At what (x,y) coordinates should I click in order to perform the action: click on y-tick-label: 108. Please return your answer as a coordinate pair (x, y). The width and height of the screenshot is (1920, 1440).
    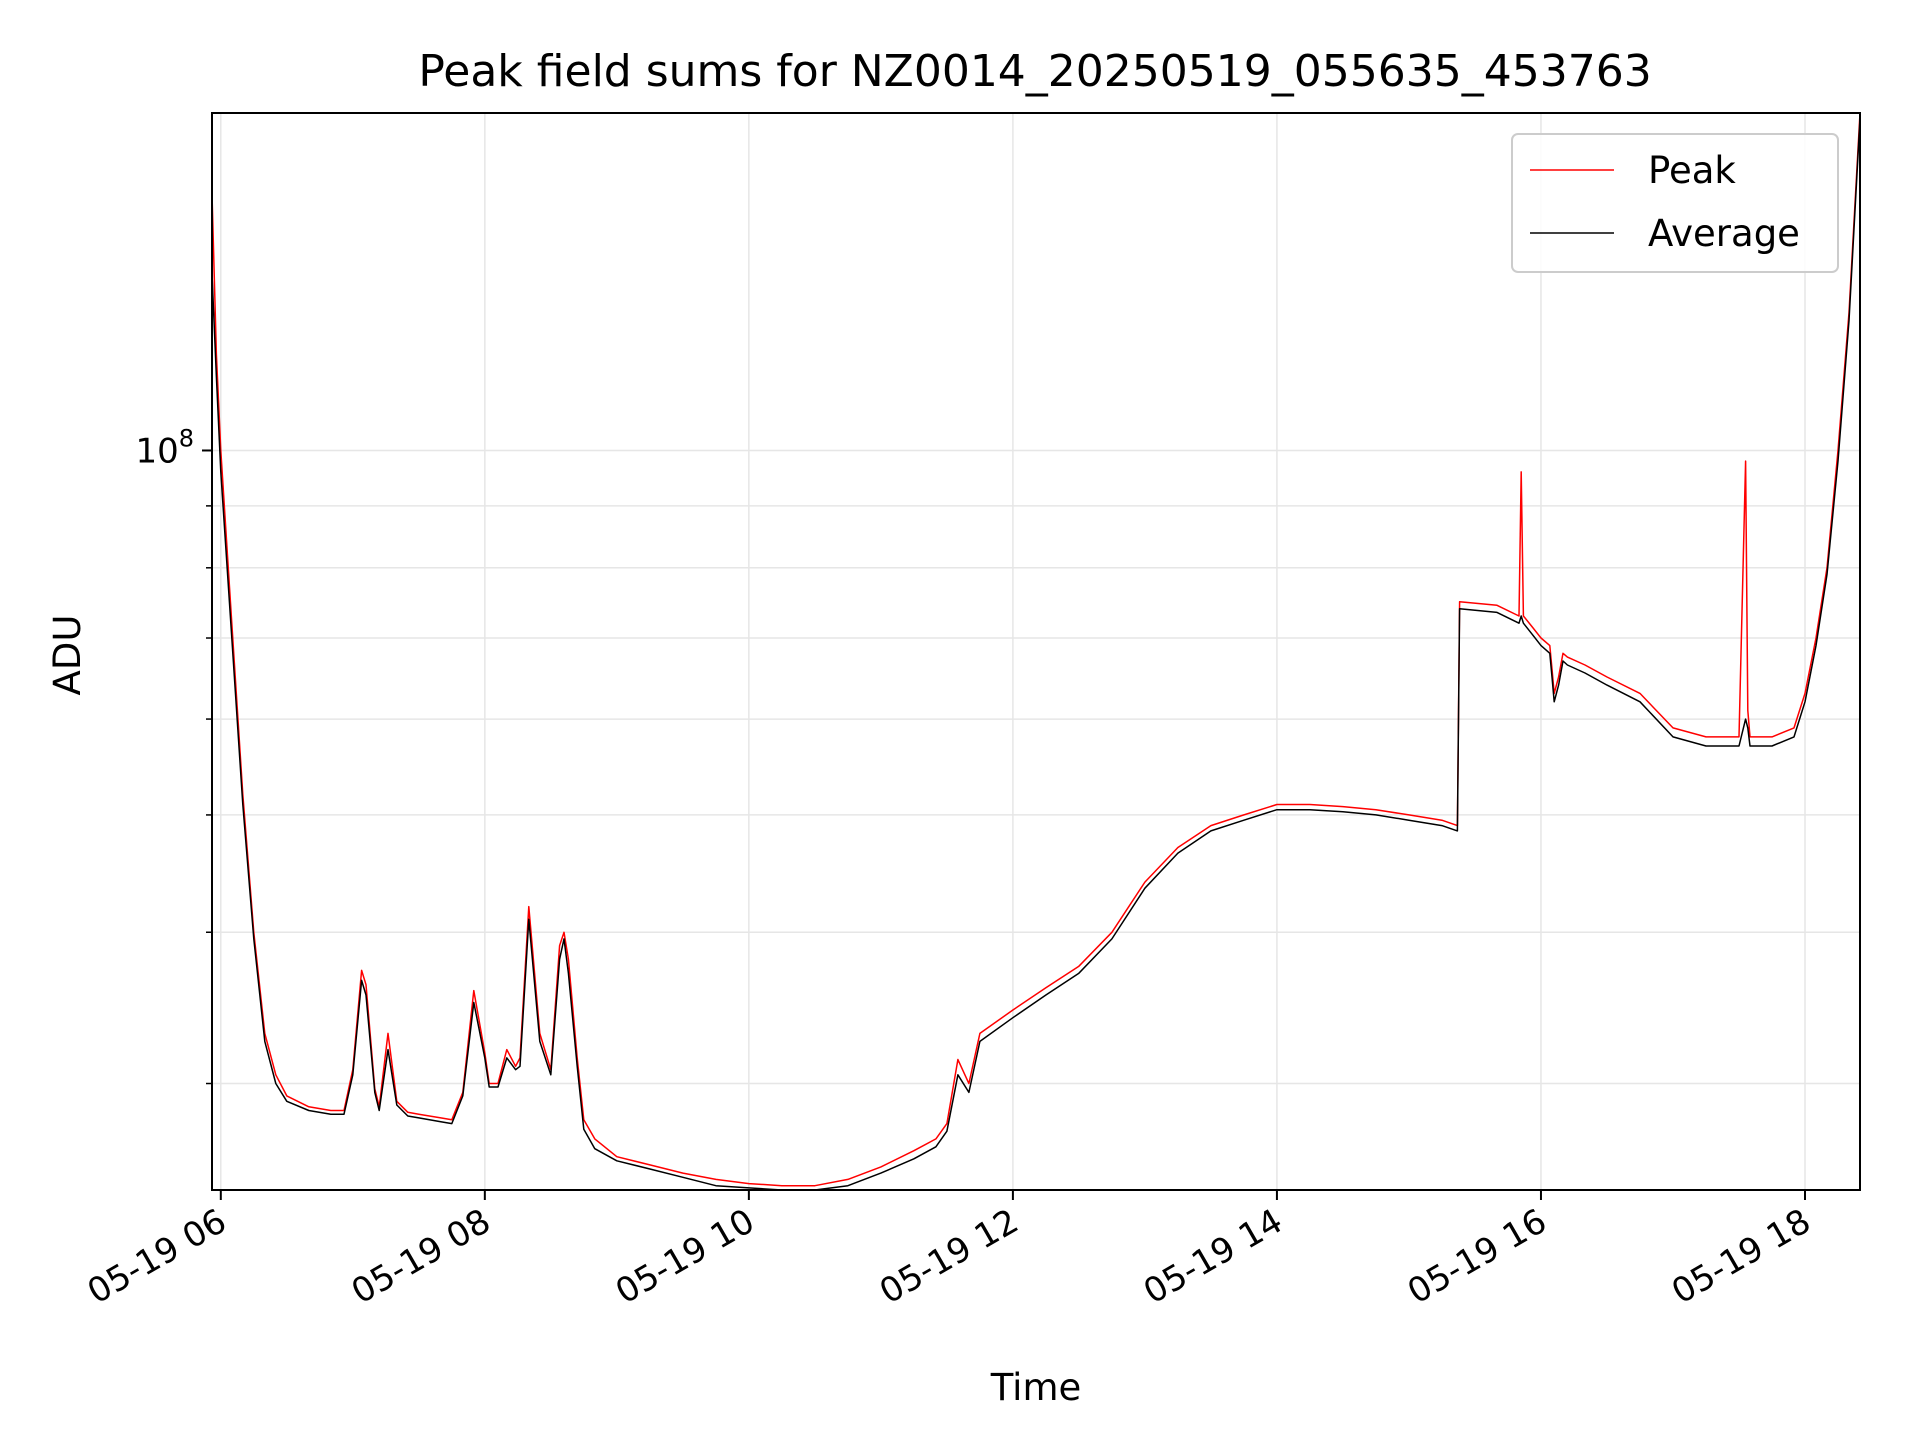
    Looking at the image, I should click on (164, 447).